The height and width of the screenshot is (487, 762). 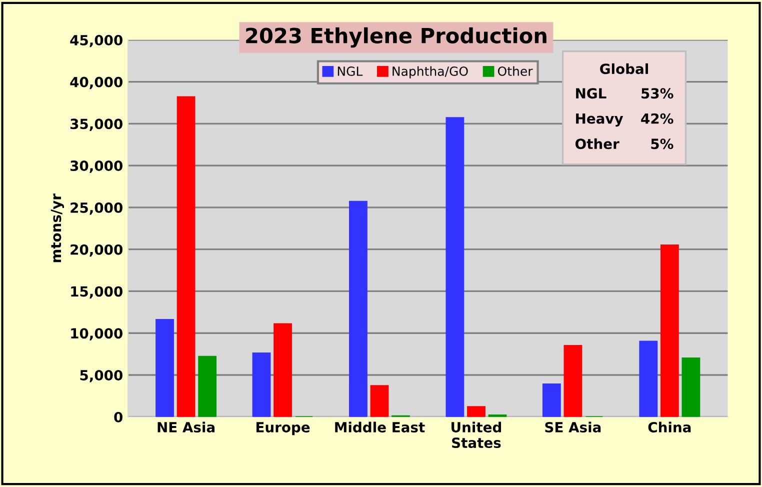 What do you see at coordinates (624, 68) in the screenshot?
I see `annotation: Global` at bounding box center [624, 68].